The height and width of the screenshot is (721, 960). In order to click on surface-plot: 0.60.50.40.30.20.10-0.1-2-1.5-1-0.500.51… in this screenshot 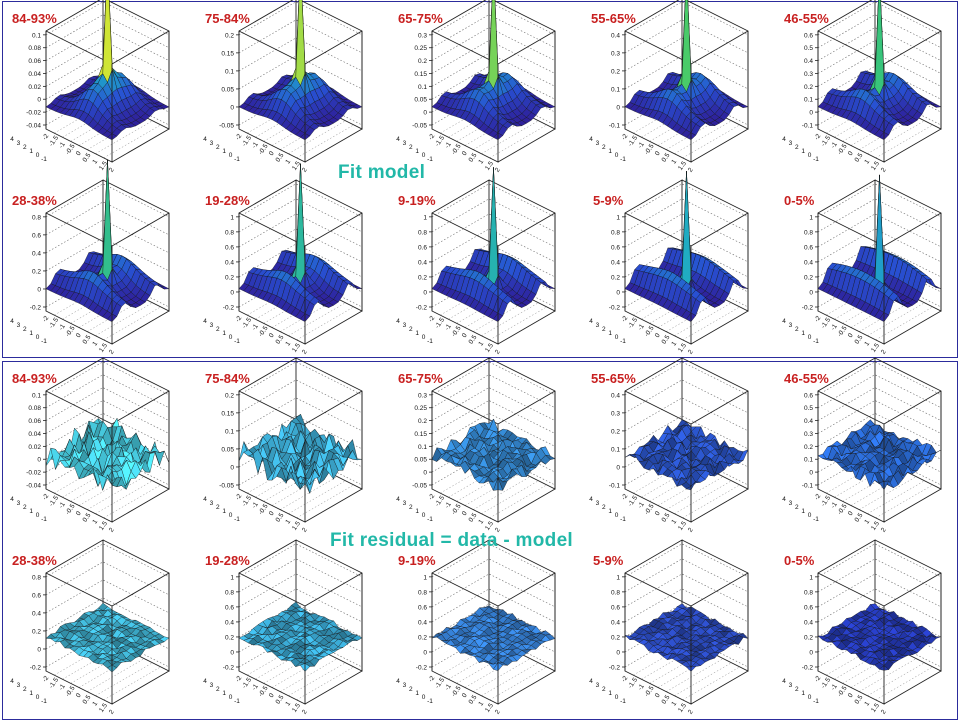, I will do `click(868, 451)`.